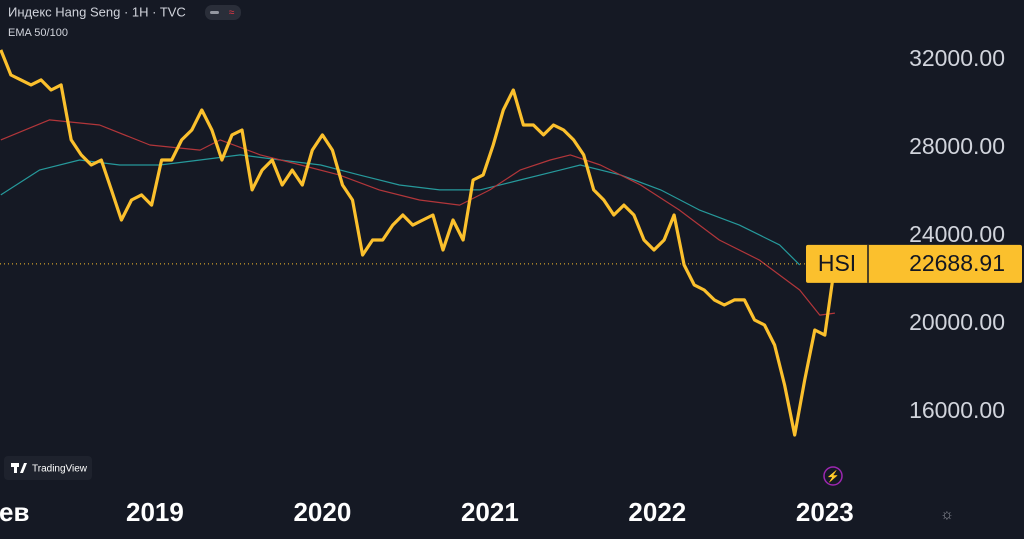  Describe the element at coordinates (97, 11) in the screenshot. I see `chart-title: Индекс Hang Seng · 1H · TVC` at that location.